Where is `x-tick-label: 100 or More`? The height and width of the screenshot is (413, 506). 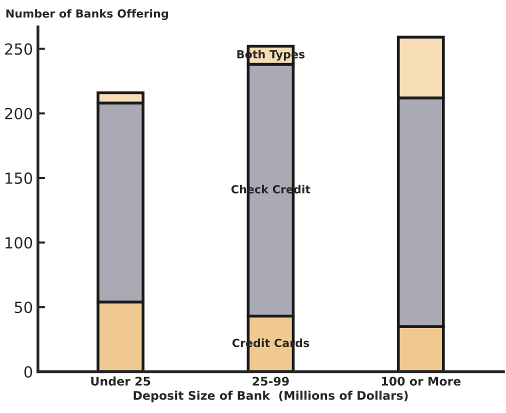
x-tick-label: 100 or More is located at coordinates (421, 381).